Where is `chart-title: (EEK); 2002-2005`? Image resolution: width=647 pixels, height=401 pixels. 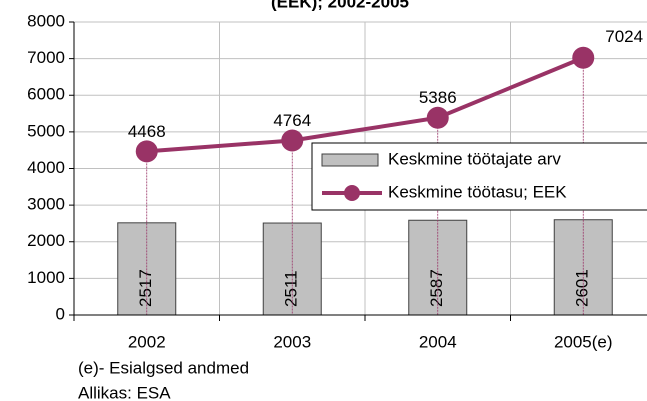
chart-title: (EEK); 2002-2005 is located at coordinates (340, 5).